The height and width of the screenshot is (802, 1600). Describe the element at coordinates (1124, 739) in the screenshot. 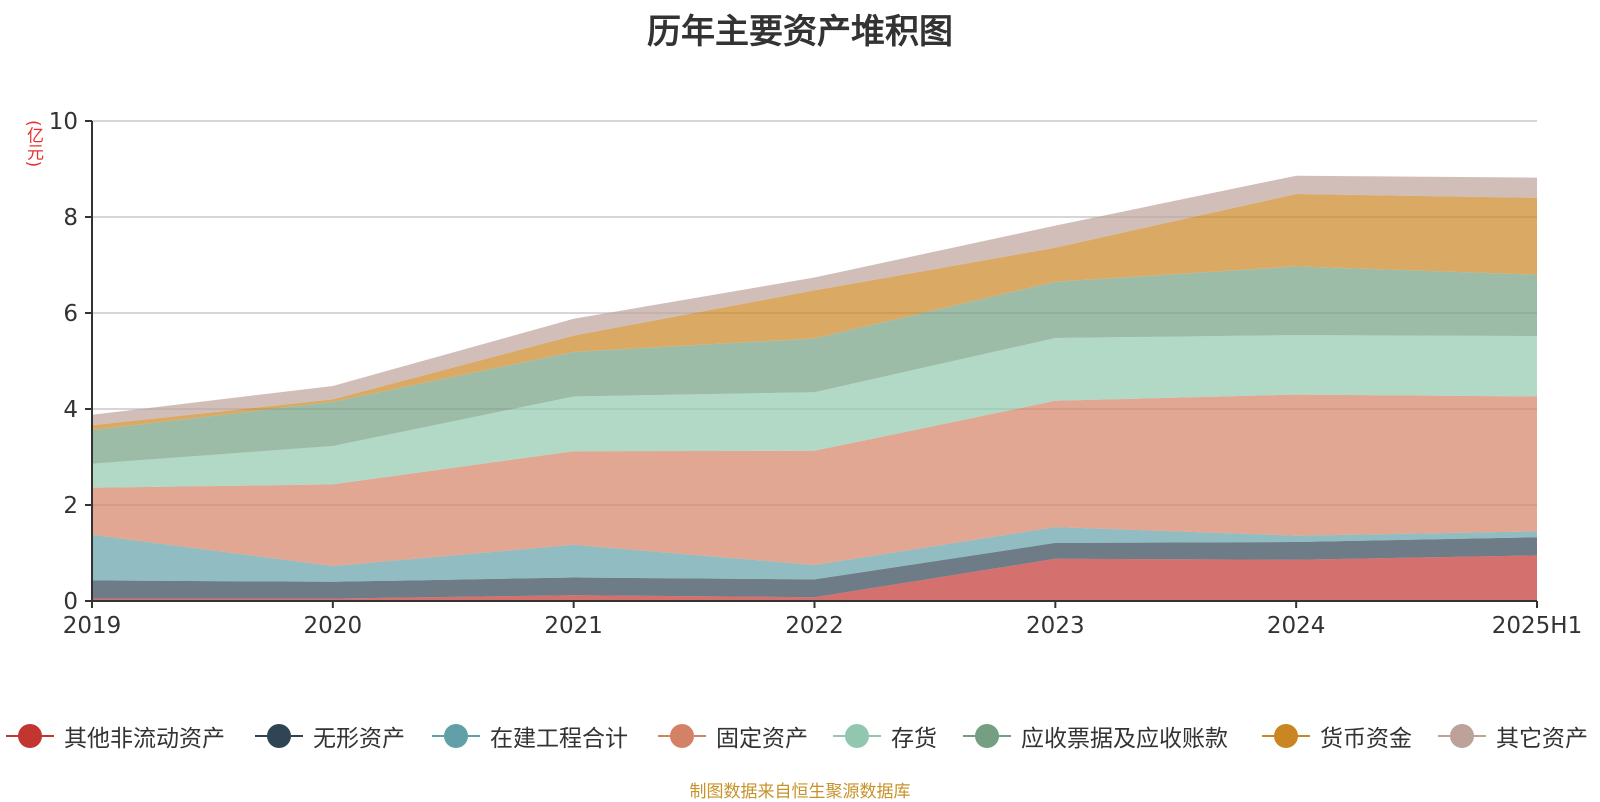

I see `legend-label: 应收票据及应收账款` at that location.